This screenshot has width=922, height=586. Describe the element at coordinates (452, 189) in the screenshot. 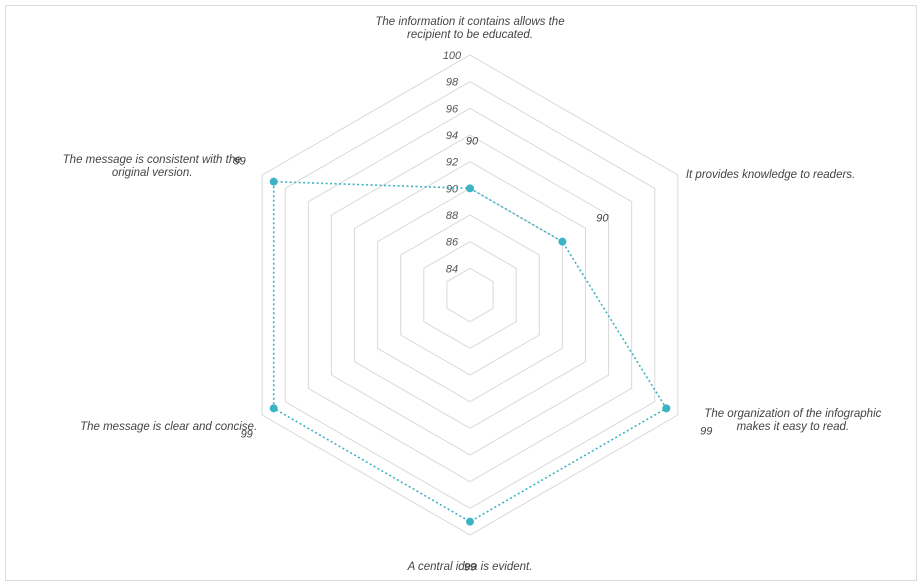

I see `tick-label: 90` at that location.